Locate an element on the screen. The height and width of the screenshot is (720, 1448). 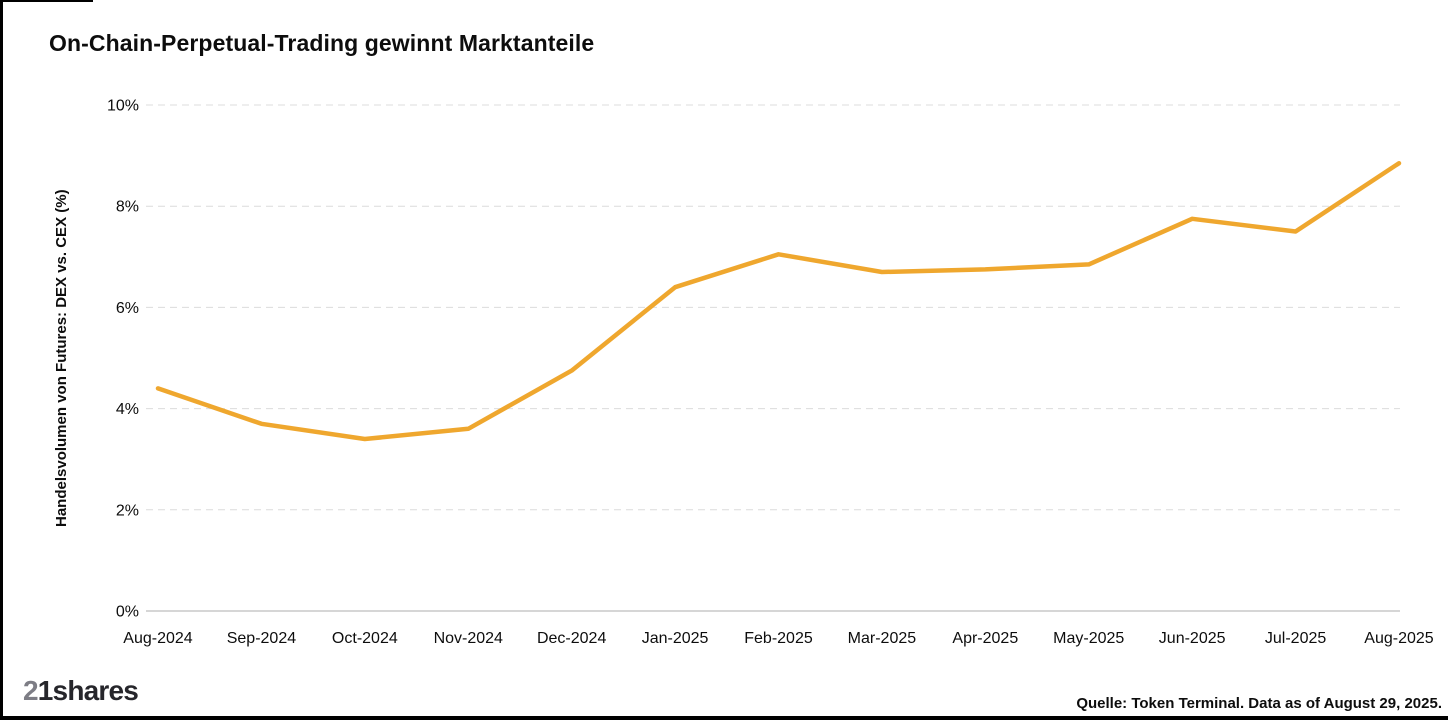
x-tick-label: May-2025 is located at coordinates (1088, 638).